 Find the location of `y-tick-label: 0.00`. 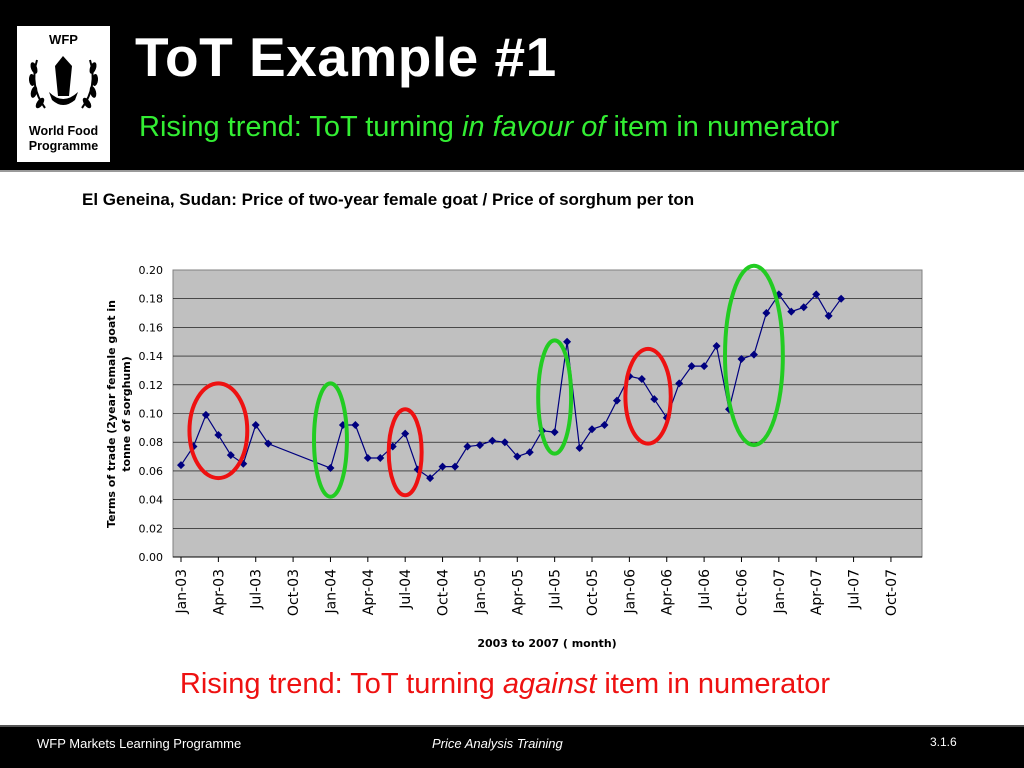

y-tick-label: 0.00 is located at coordinates (151, 557).